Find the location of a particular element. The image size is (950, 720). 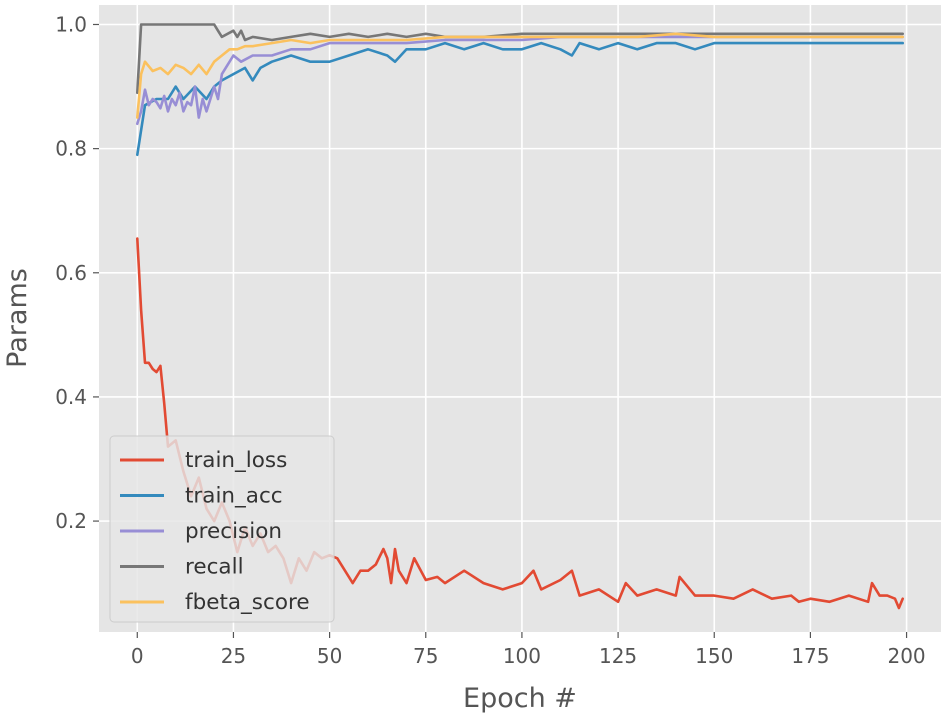

x-axis-ticks: 0 25 50 75 100 125 150 175 200 is located at coordinates (528, 650).